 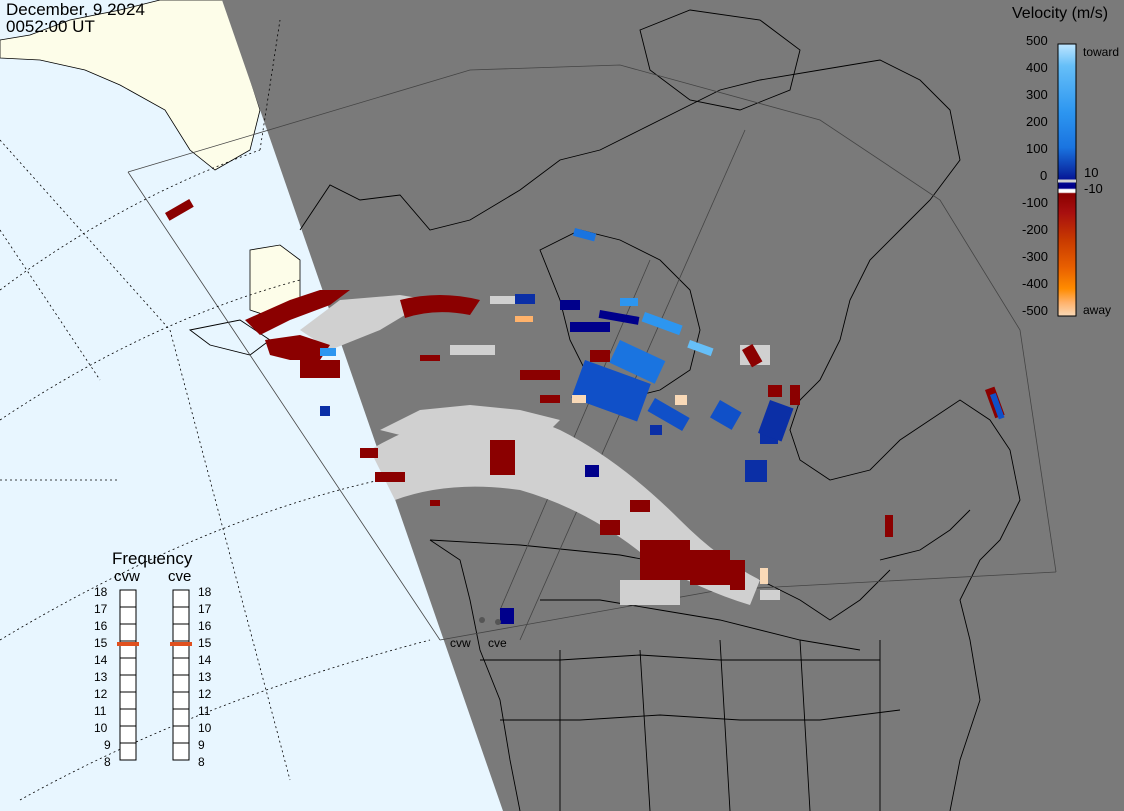 I want to click on radar-sites, so click(x=490, y=621).